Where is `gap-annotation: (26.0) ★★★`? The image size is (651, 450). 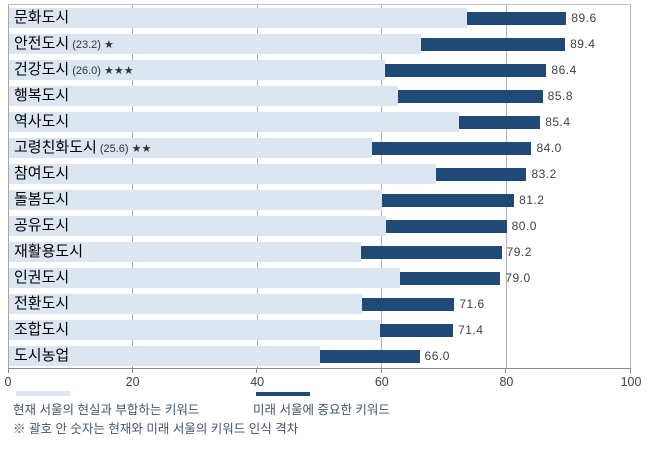
gap-annotation: (26.0) ★★★ is located at coordinates (103, 71).